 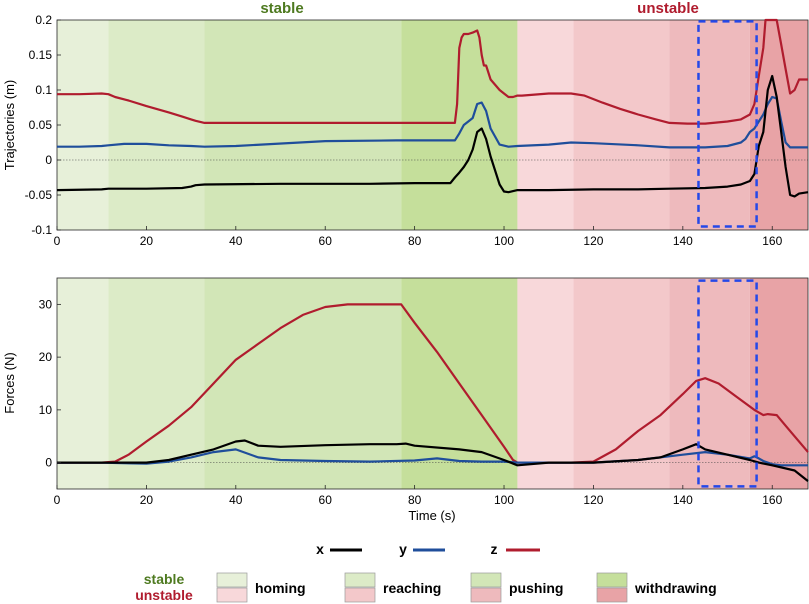 I want to click on trajectories-band-stable-reaching, so click(x=156, y=125).